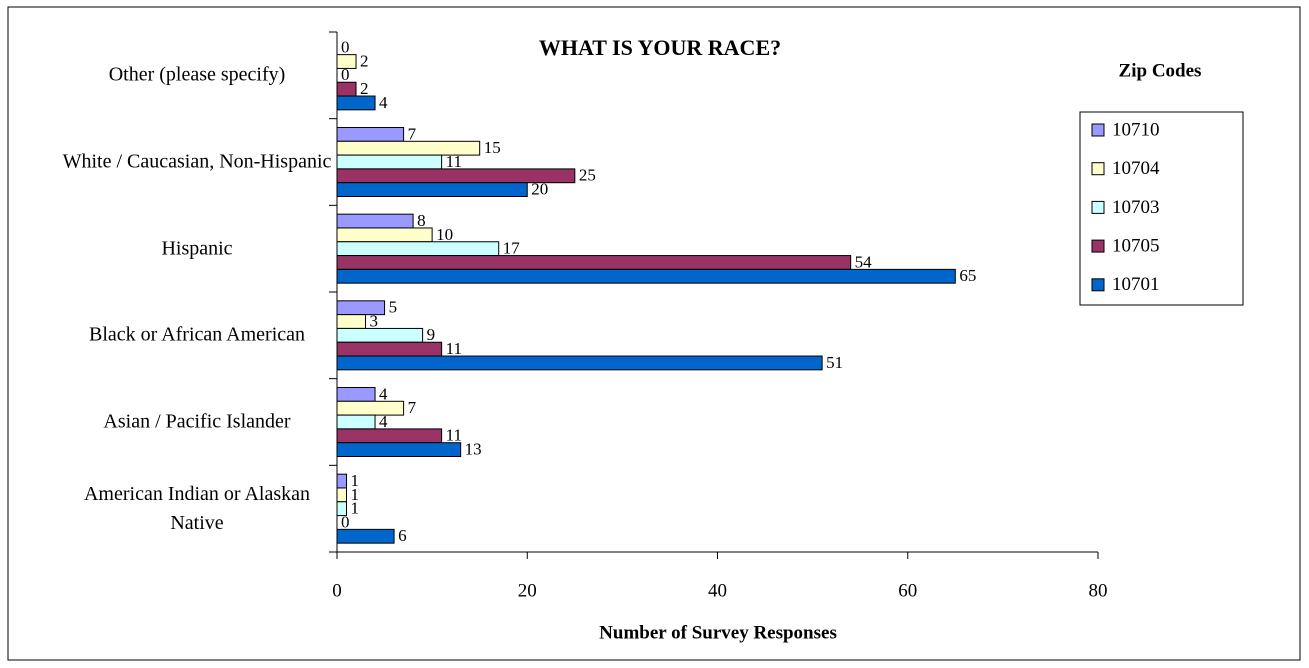 The width and height of the screenshot is (1309, 668). What do you see at coordinates (539, 189) in the screenshot?
I see `data-label: 20` at bounding box center [539, 189].